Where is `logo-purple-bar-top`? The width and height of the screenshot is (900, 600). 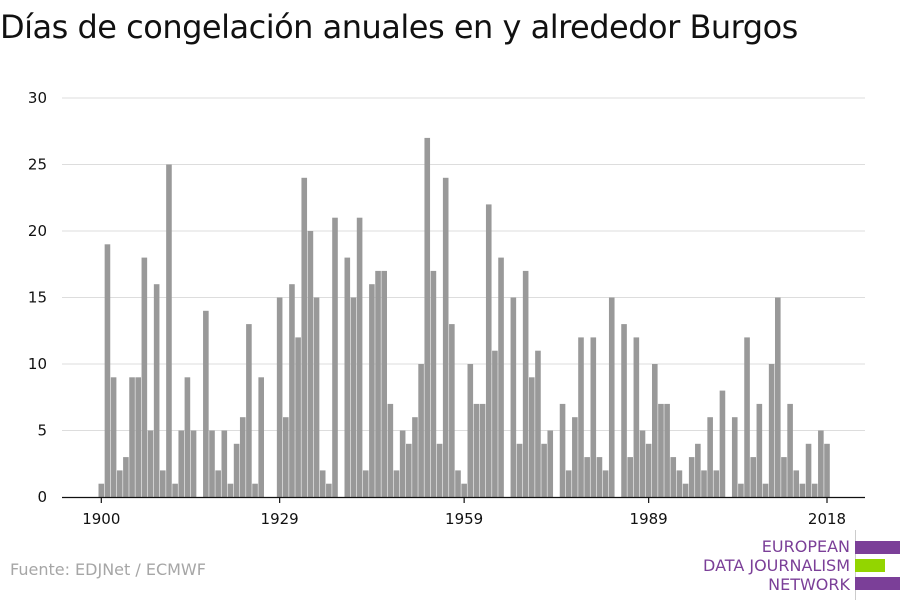 logo-purple-bar-top is located at coordinates (877, 547).